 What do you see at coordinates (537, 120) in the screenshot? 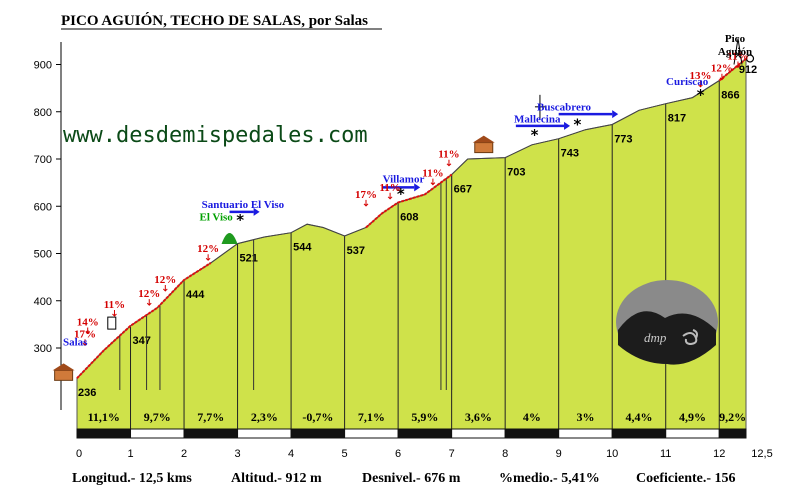
I see `place-label: Mallecina` at bounding box center [537, 120].